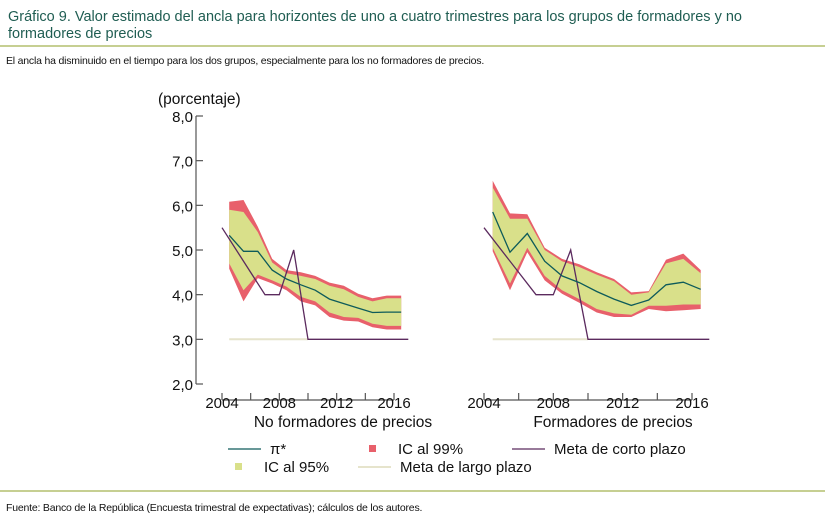 This screenshot has width=825, height=524. I want to click on y-tick-label: 2,0, so click(182, 385).